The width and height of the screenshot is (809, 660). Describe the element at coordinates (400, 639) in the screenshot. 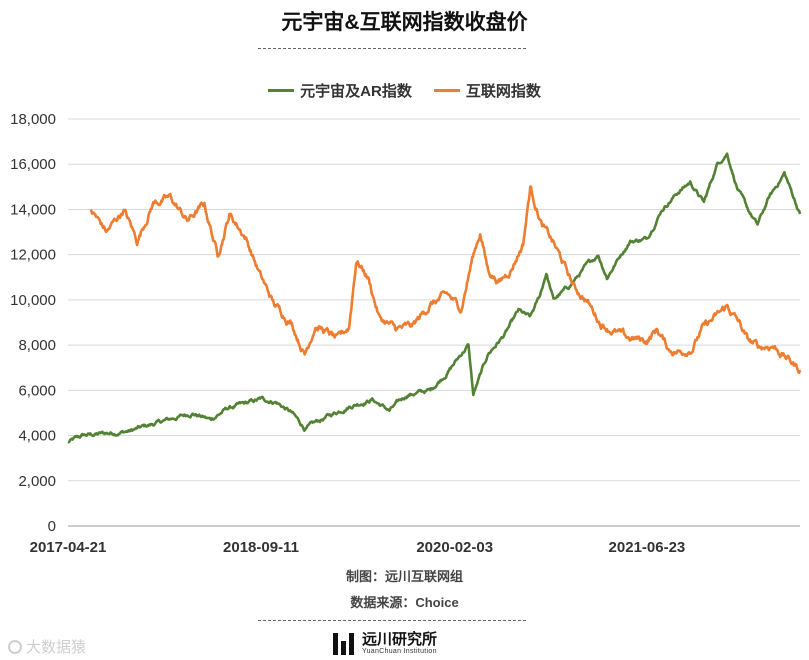

I see `brand-name: 远川研究所` at that location.